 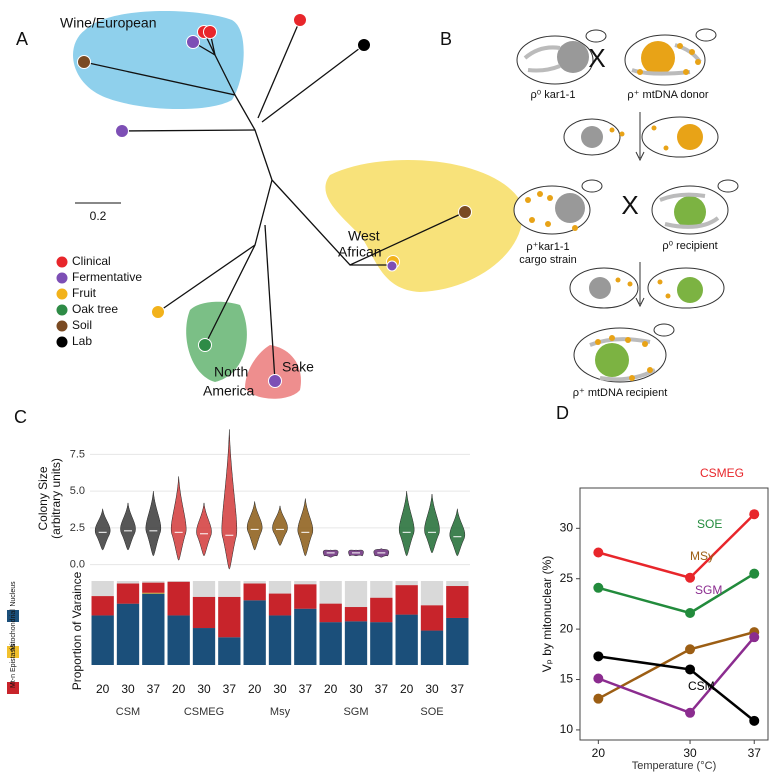 I want to click on y-tick-label: 7.5, so click(x=77, y=454).